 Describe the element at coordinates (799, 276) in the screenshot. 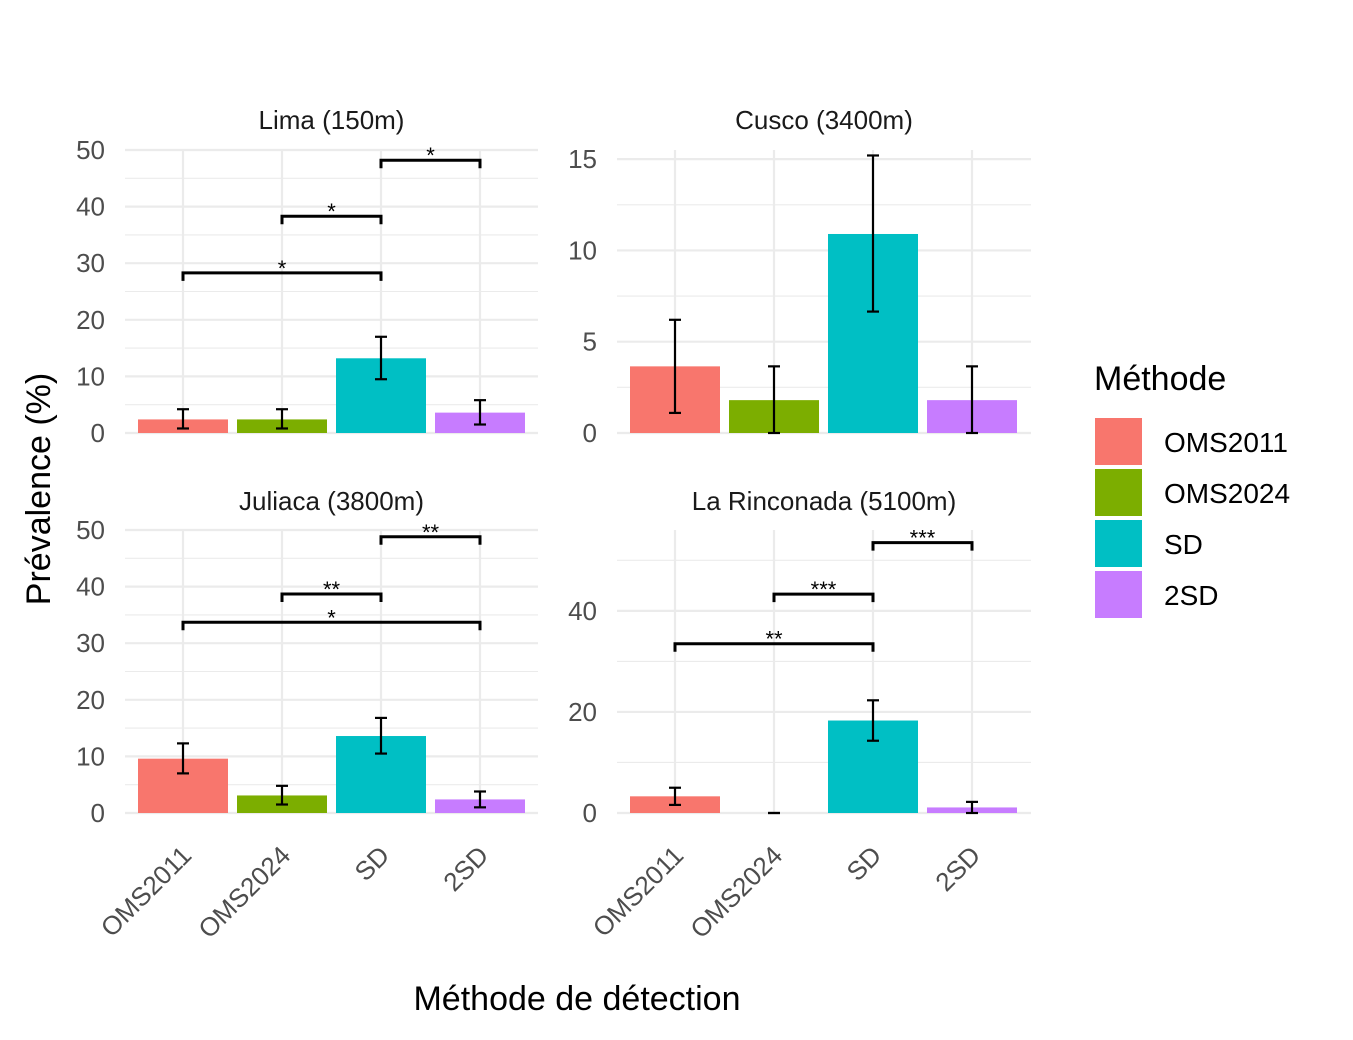

I see `panel-2: 0 5 10 15 Cusco (3400m)` at that location.